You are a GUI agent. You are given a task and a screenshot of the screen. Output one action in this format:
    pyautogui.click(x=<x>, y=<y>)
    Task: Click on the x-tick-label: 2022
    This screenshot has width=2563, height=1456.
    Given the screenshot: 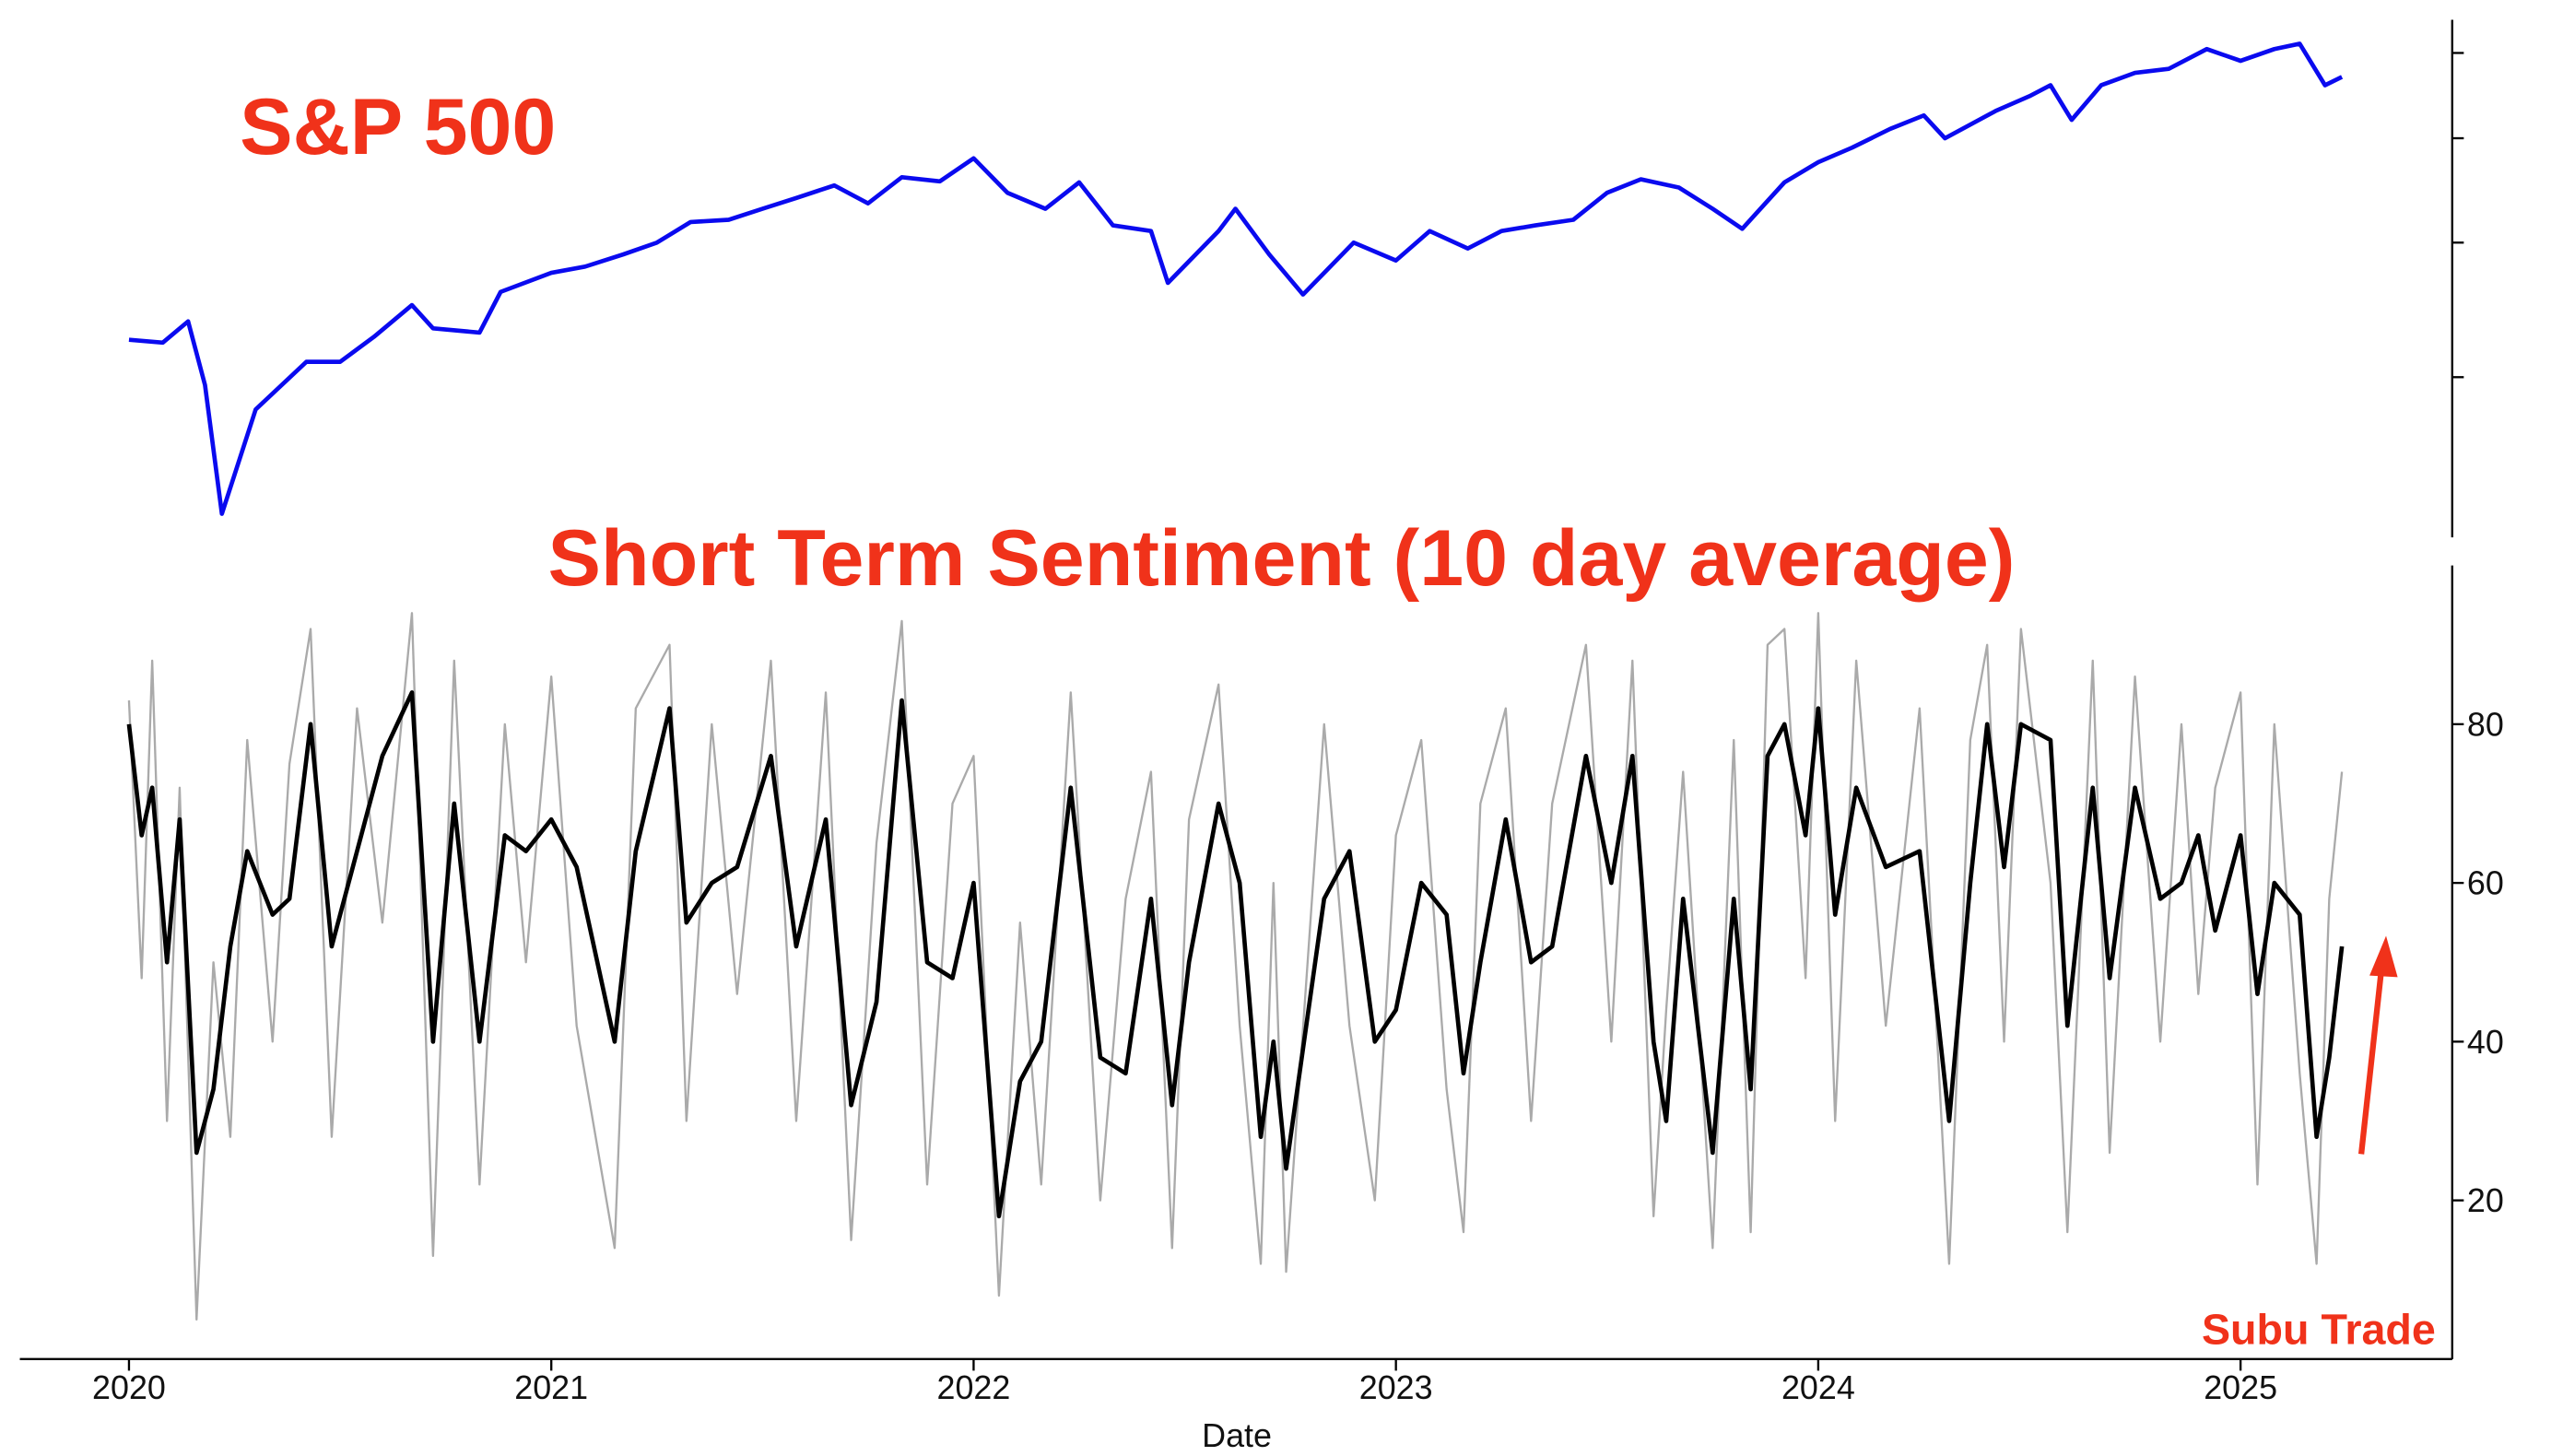 What is the action you would take?
    pyautogui.click(x=974, y=1387)
    